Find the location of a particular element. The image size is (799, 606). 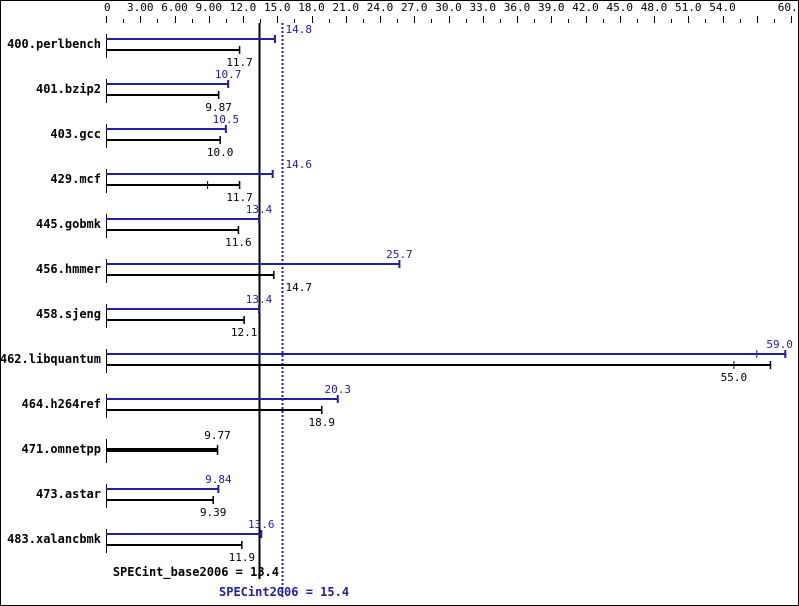

benchmark-label: 445.gobmk is located at coordinates (69, 224).